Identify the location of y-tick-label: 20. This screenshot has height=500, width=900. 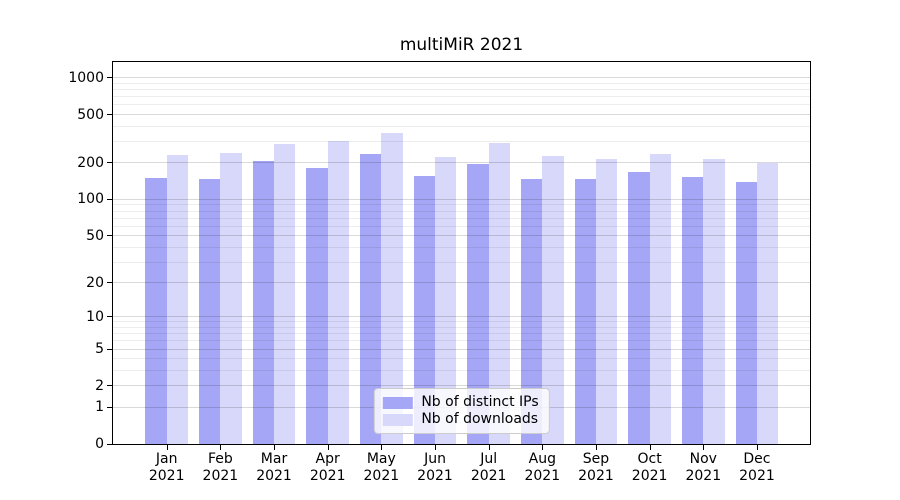
(95, 282).